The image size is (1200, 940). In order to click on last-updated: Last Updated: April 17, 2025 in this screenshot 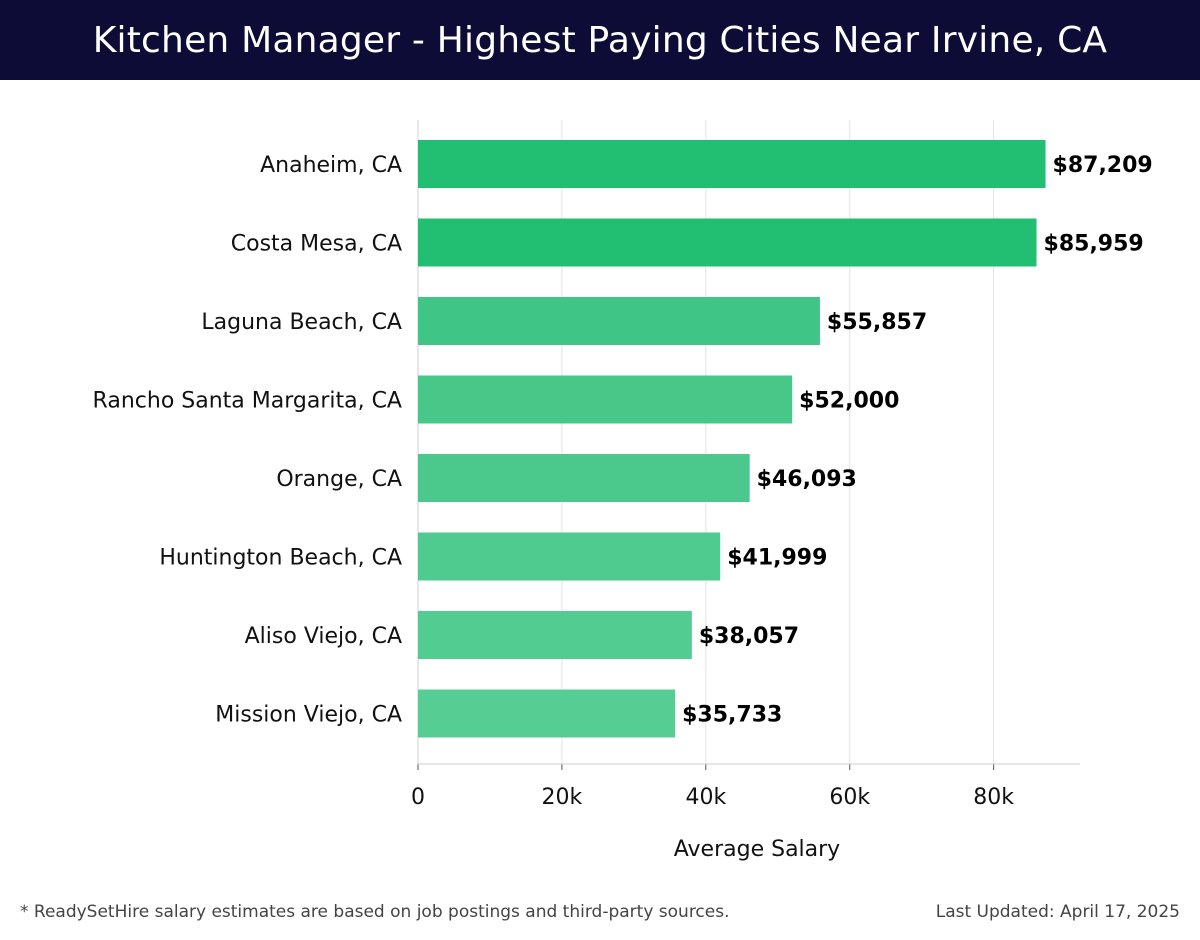, I will do `click(1057, 912)`.